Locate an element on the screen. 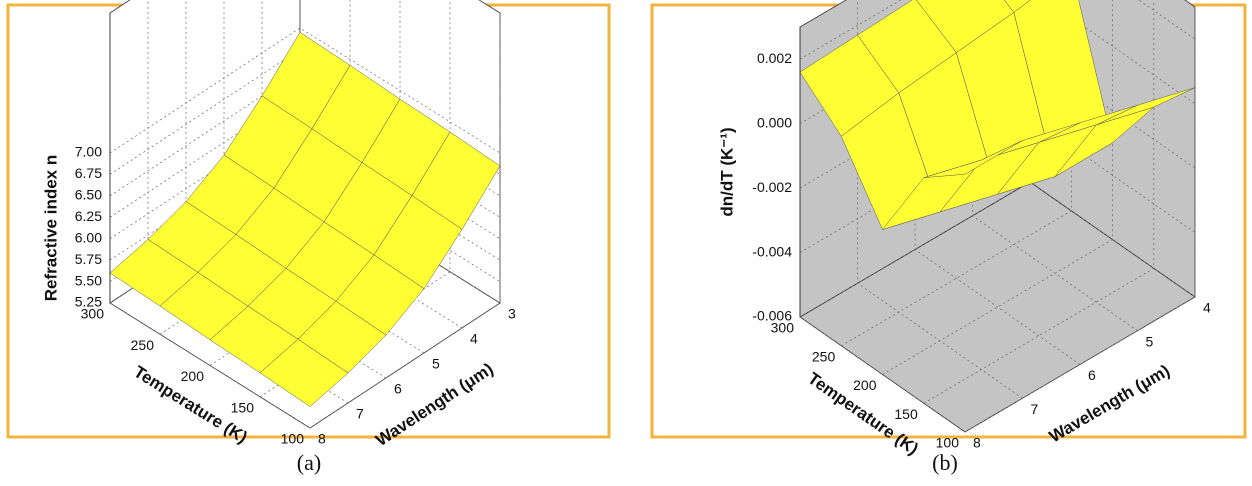 The height and width of the screenshot is (486, 1252). z-tick-label: -0.006 is located at coordinates (772, 316).